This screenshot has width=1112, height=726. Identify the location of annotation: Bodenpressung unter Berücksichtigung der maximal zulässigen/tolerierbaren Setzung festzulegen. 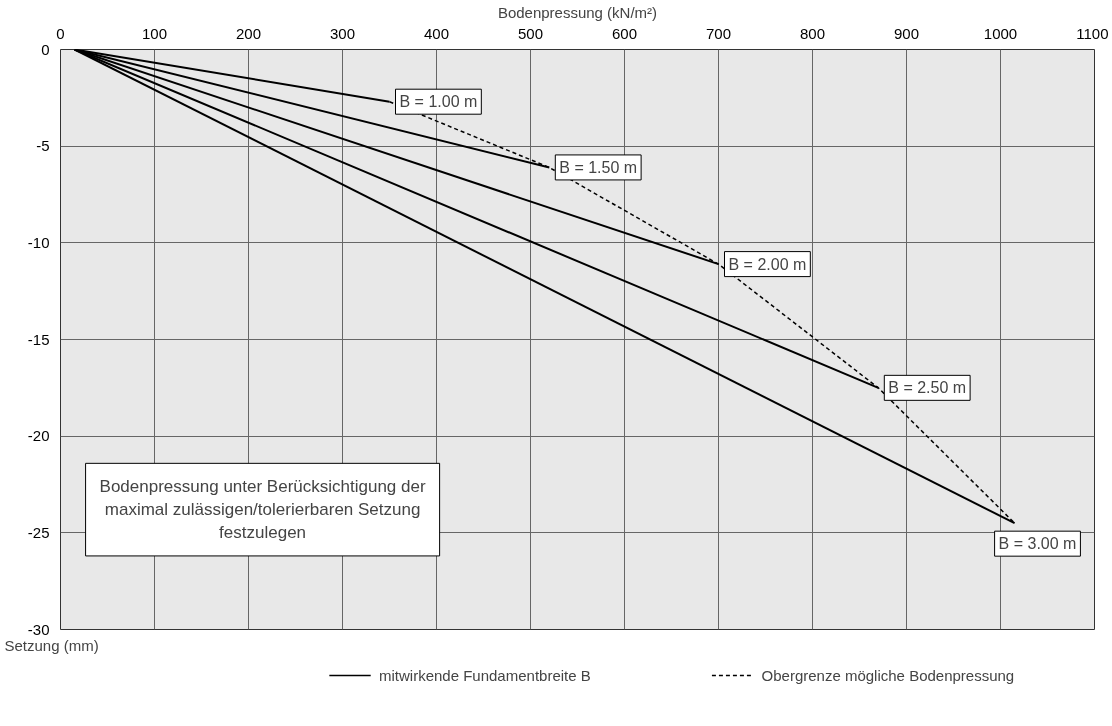
(262, 509).